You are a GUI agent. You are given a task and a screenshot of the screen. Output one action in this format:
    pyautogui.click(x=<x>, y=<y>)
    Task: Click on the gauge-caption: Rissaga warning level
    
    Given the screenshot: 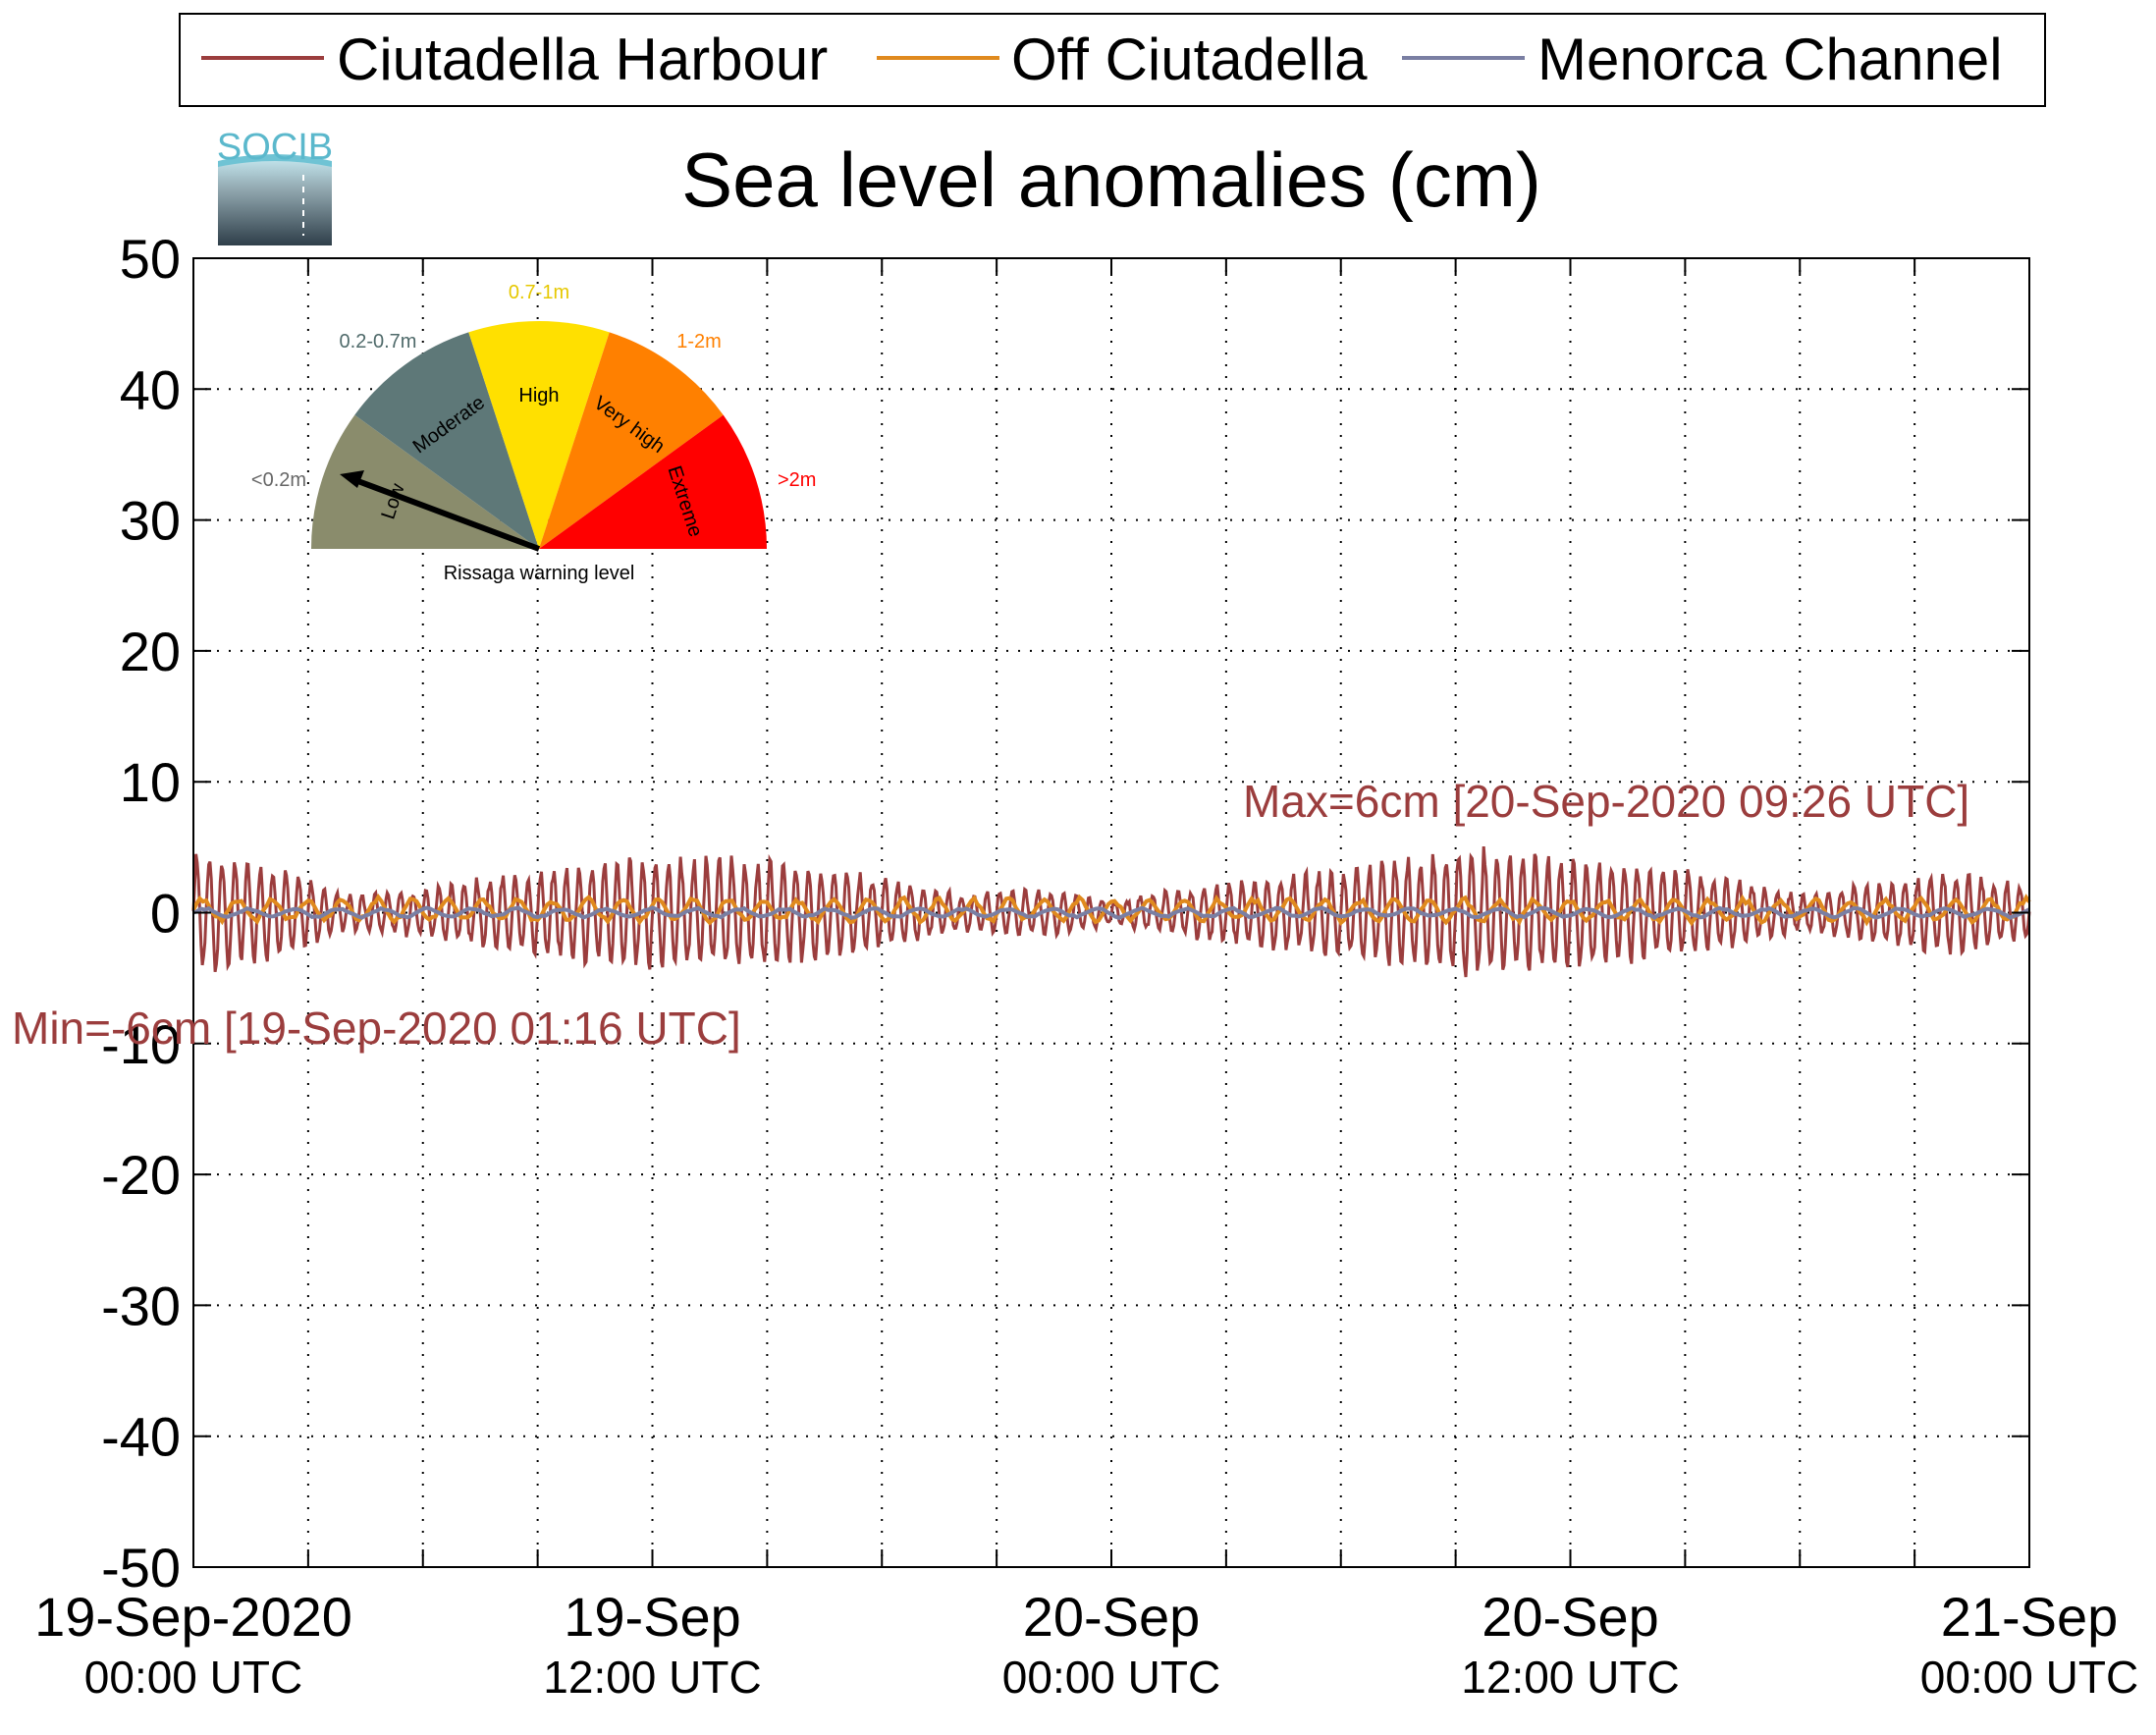 What is the action you would take?
    pyautogui.click(x=540, y=574)
    